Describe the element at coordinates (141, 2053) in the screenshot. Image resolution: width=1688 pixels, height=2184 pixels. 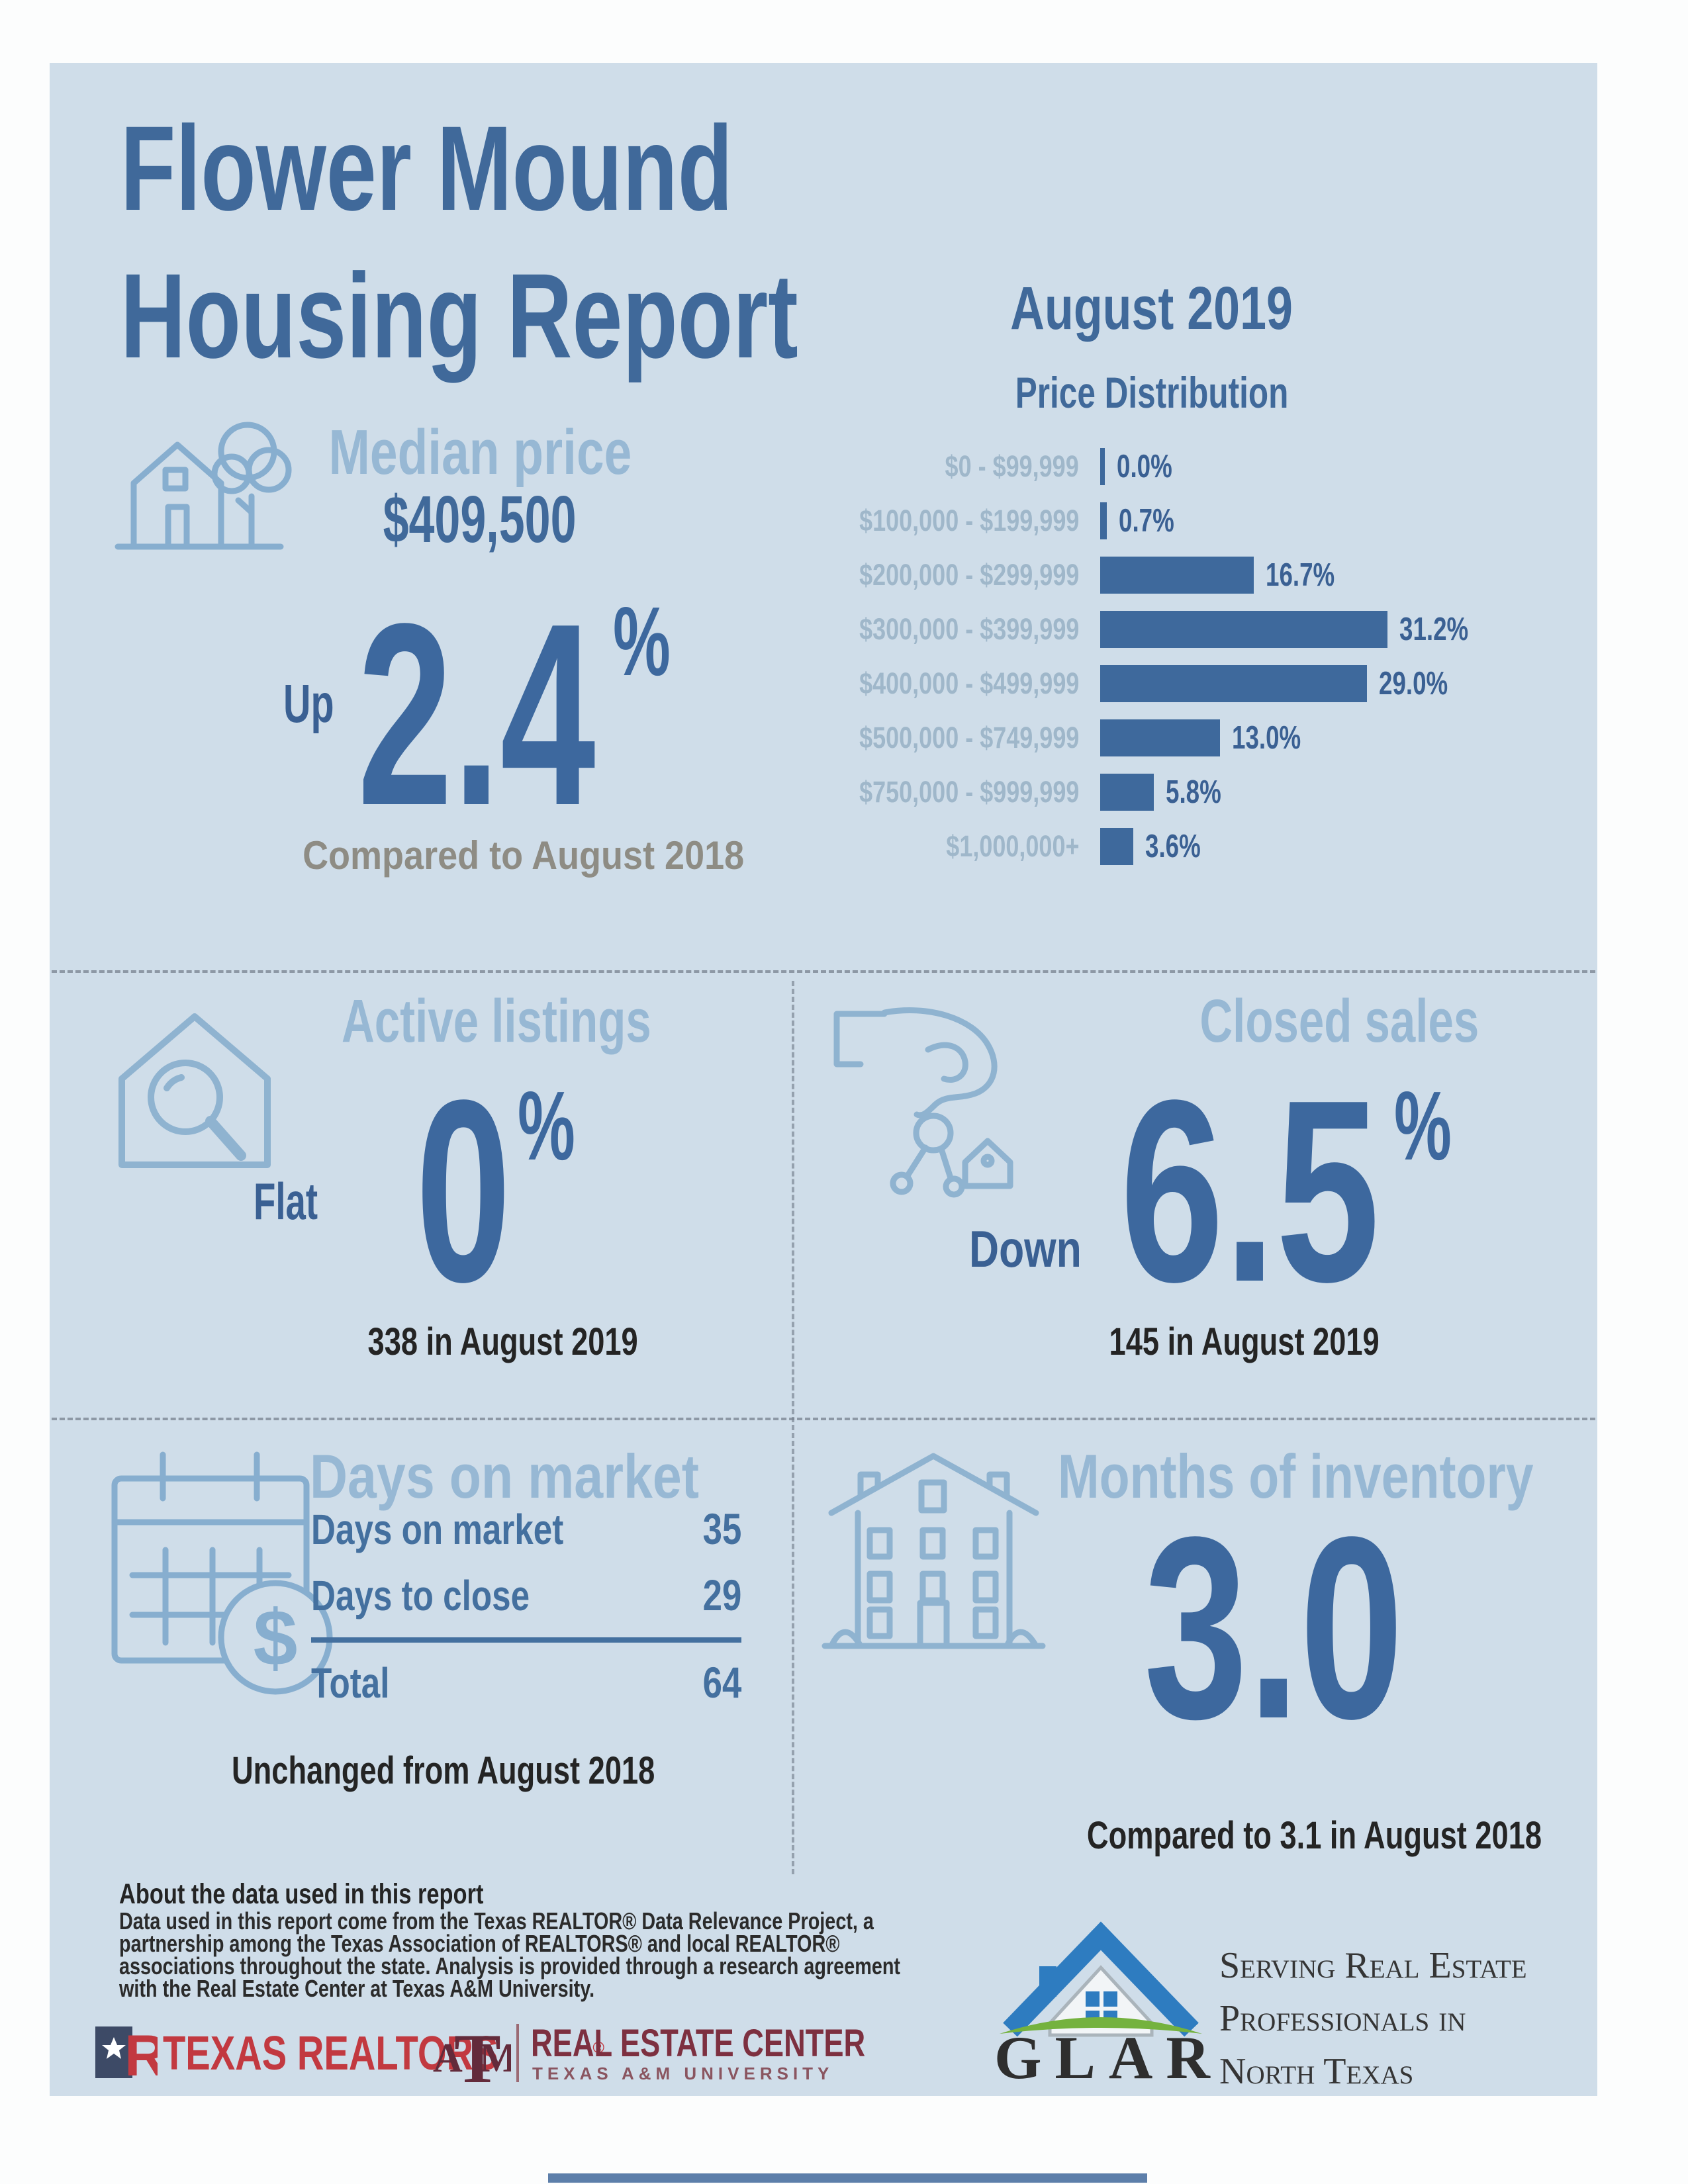
I see `svg-text: R` at that location.